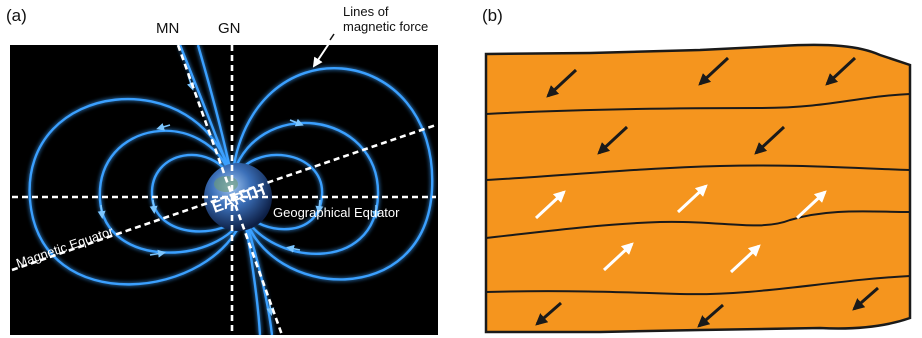  Describe the element at coordinates (366, 11) in the screenshot. I see `lines-note-line-1: Lines of` at that location.